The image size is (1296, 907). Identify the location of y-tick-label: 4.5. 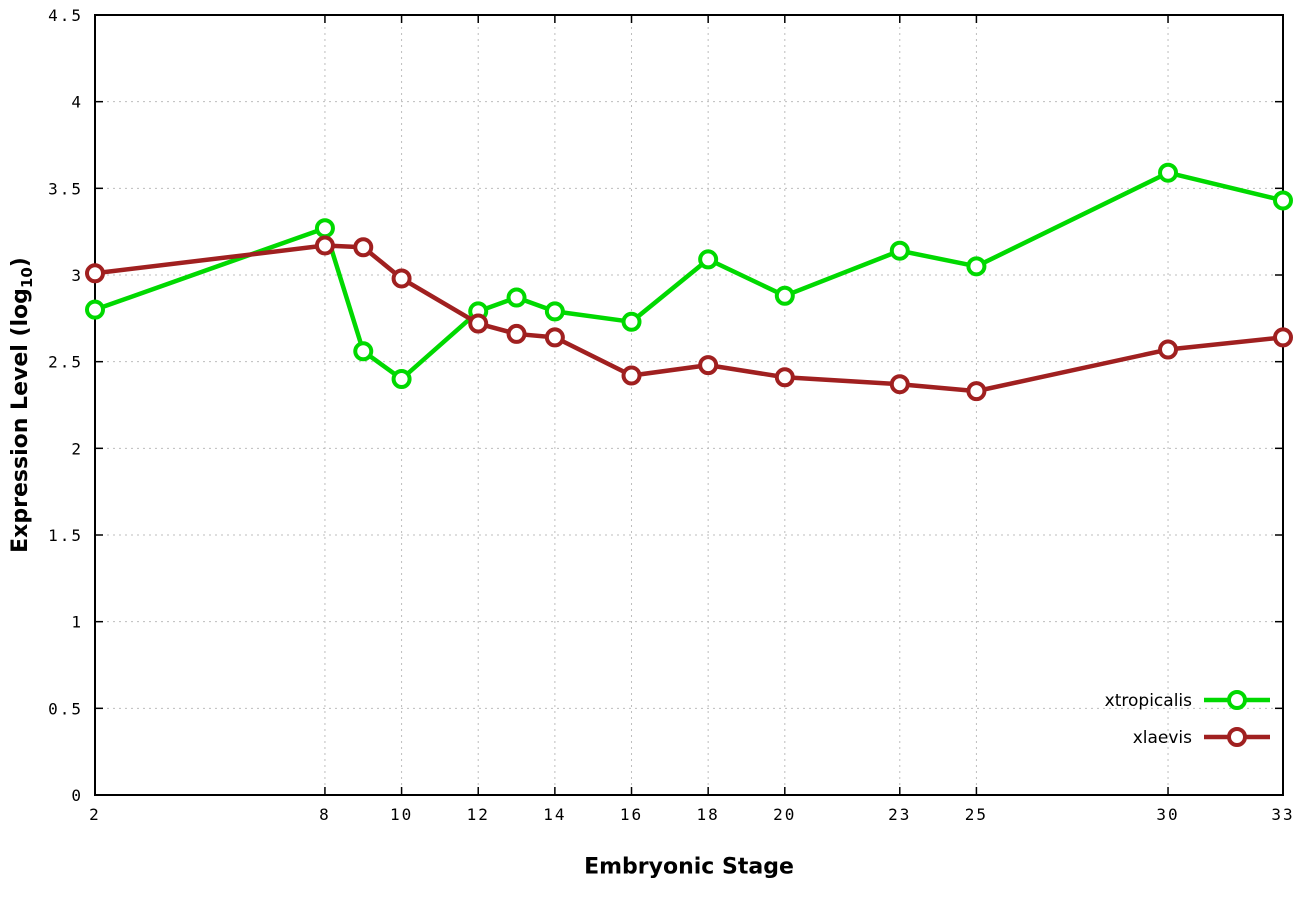
(65, 15).